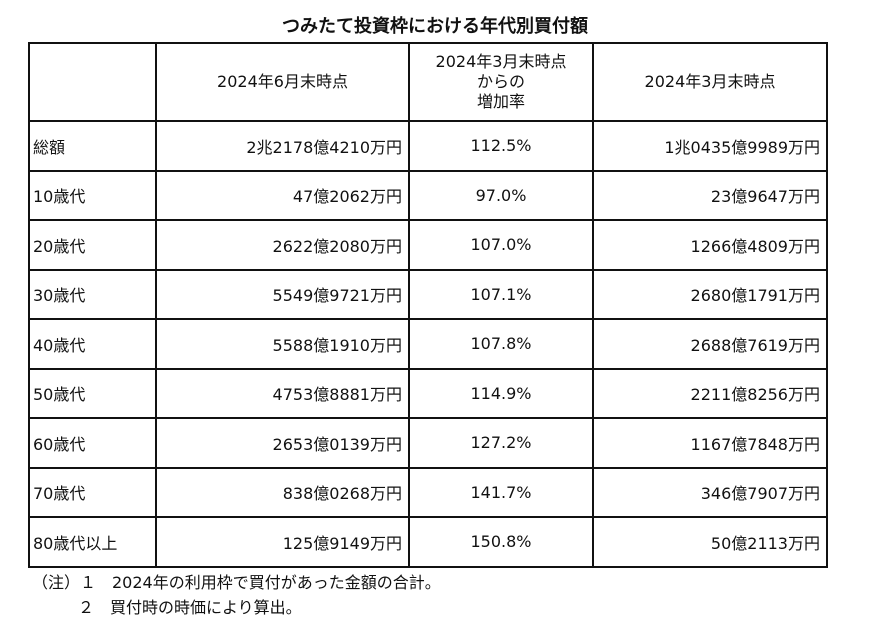  Describe the element at coordinates (282, 245) in the screenshot. I see `june-2024-amount-cell: 2622億2080万円` at that location.